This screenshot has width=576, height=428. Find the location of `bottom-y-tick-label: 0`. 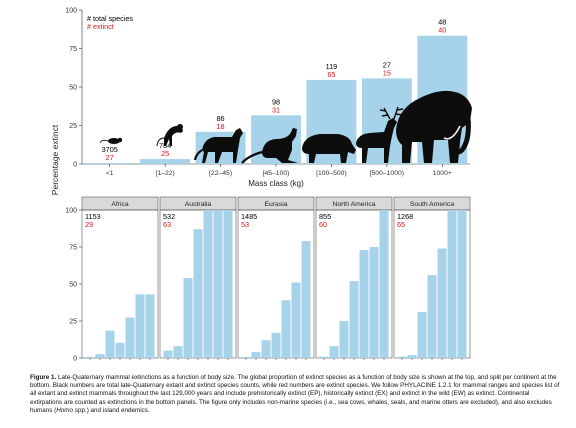

bottom-y-tick-label: 0 is located at coordinates (75, 359).